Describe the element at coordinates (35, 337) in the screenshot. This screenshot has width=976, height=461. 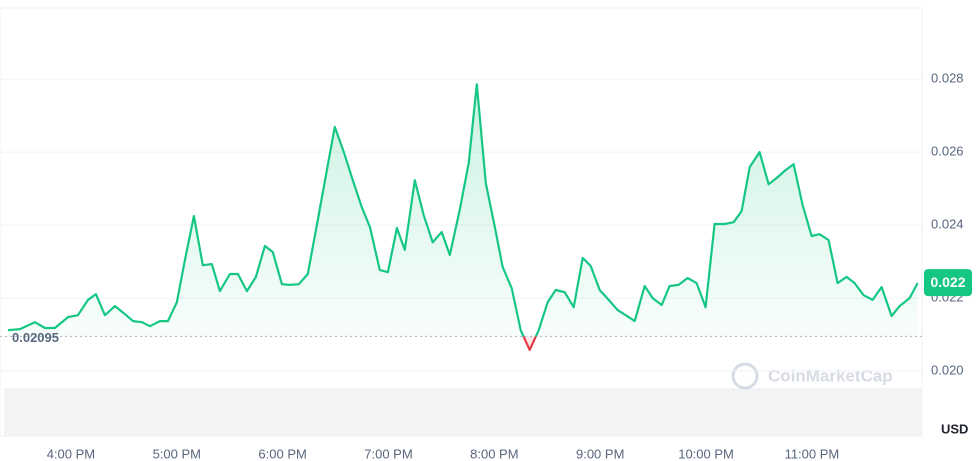
I see `baseline-label: 0.02095` at that location.